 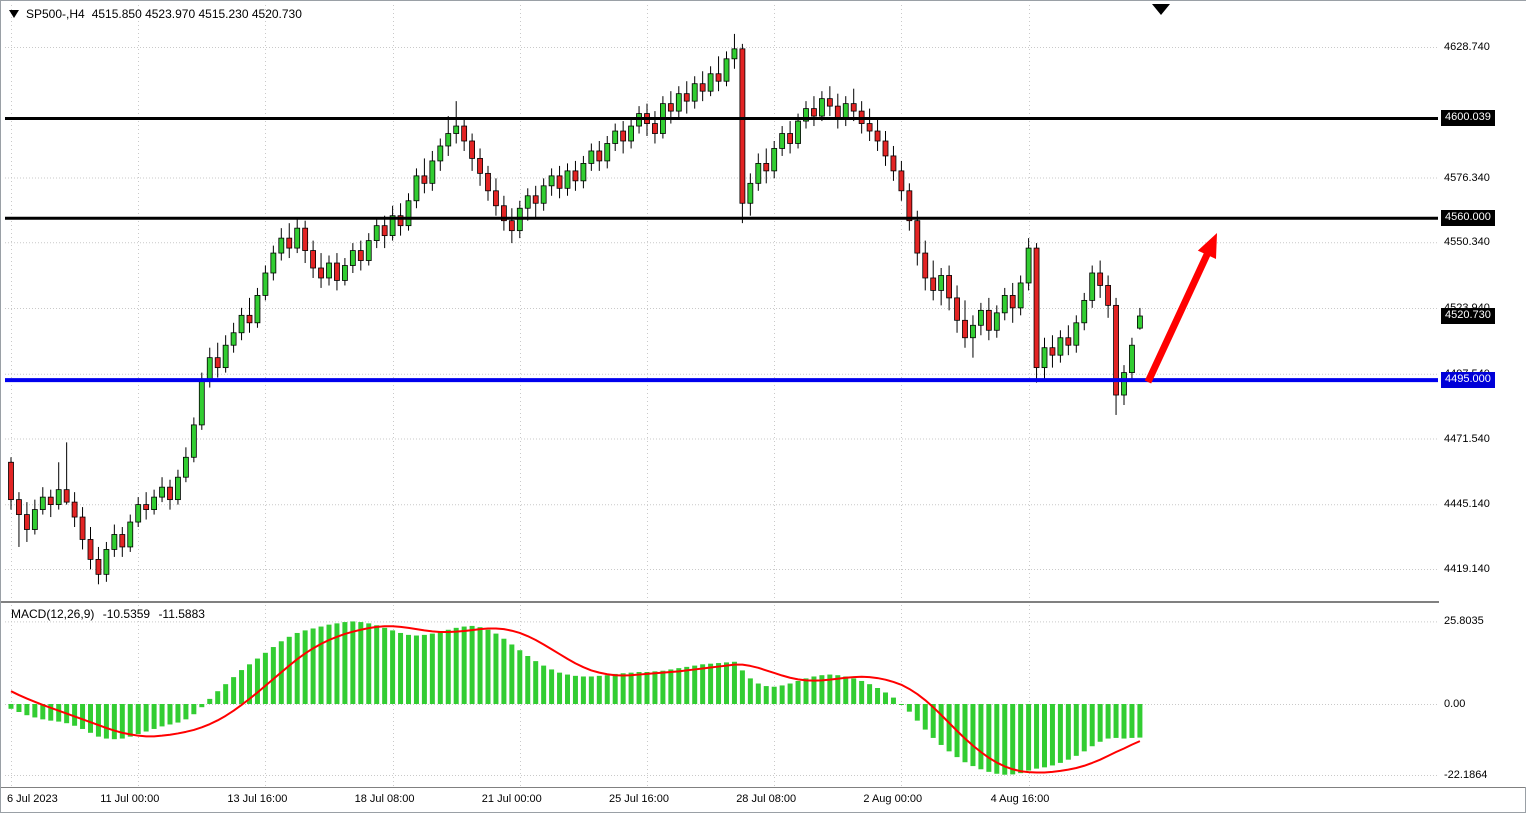 What do you see at coordinates (1467, 242) in the screenshot?
I see `price-tick-label: 4550.340` at bounding box center [1467, 242].